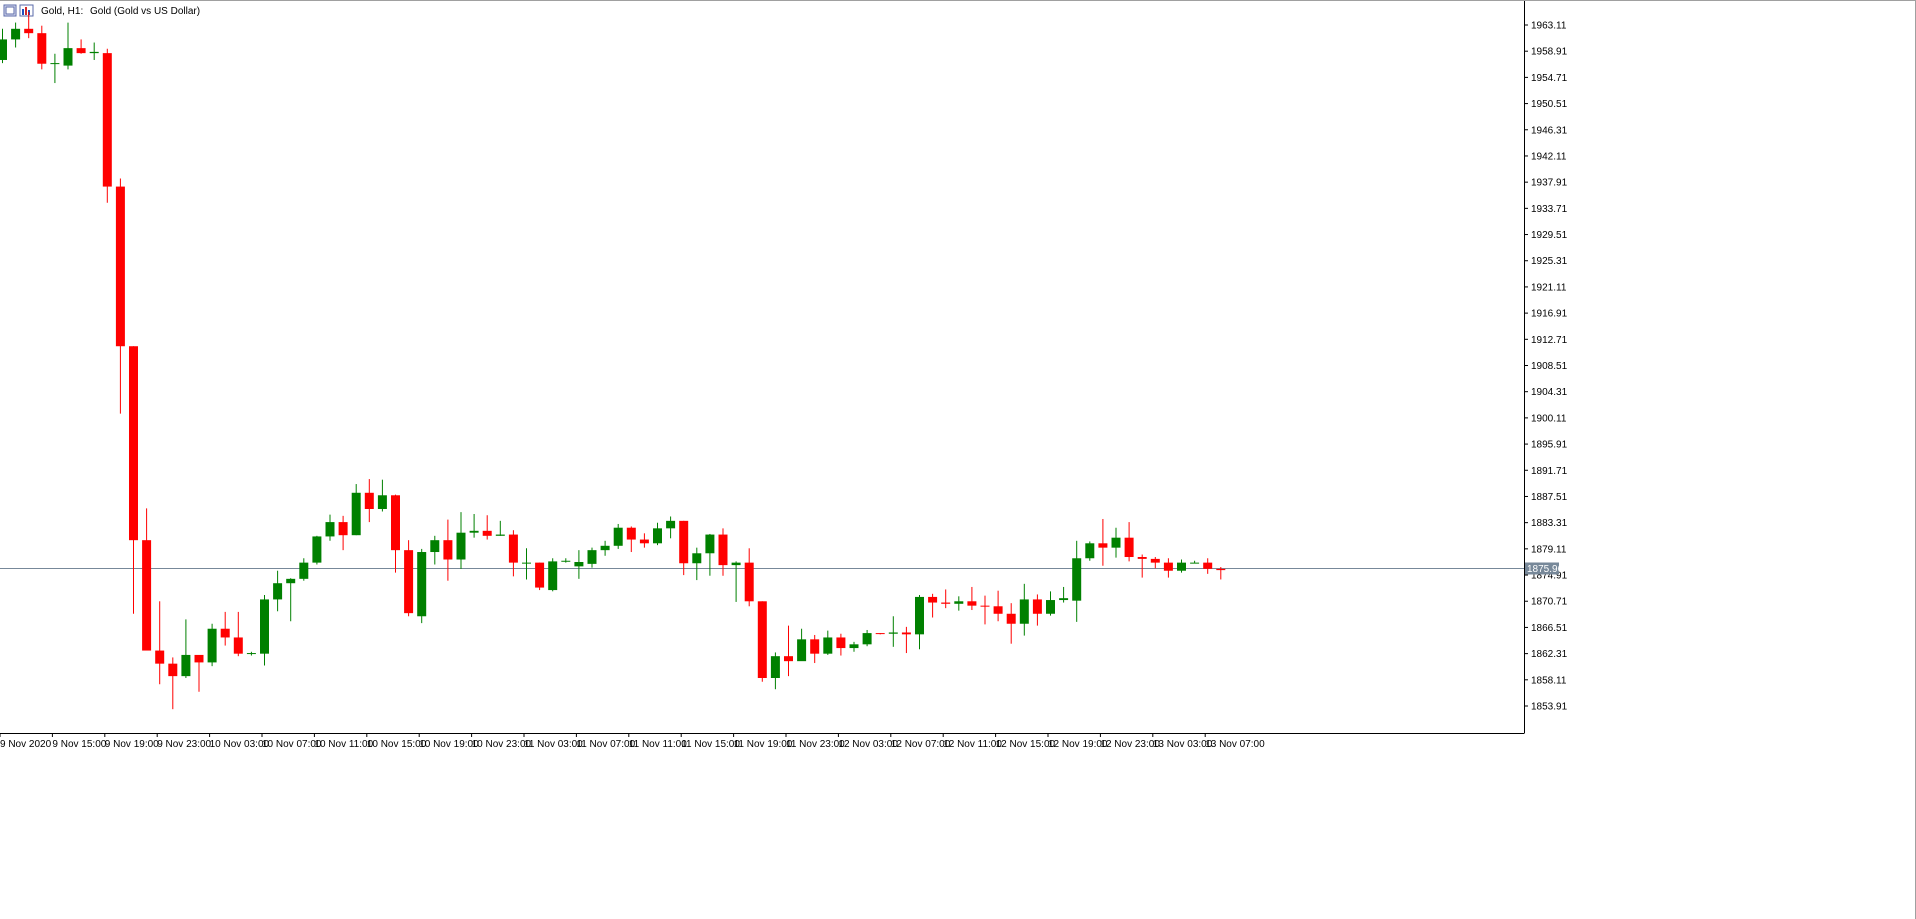 This screenshot has width=1916, height=919. I want to click on time-tick-label: 11 Nov 03:00, so click(553, 744).